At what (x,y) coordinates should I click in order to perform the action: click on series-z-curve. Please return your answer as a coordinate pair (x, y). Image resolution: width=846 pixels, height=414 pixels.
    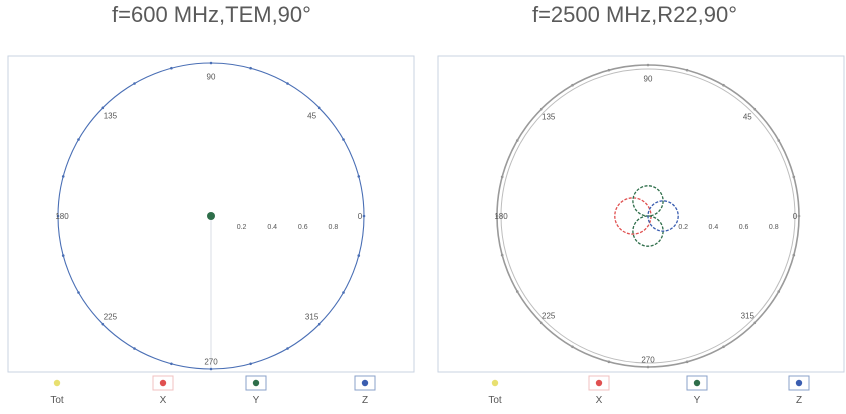
    Looking at the image, I should click on (663, 216).